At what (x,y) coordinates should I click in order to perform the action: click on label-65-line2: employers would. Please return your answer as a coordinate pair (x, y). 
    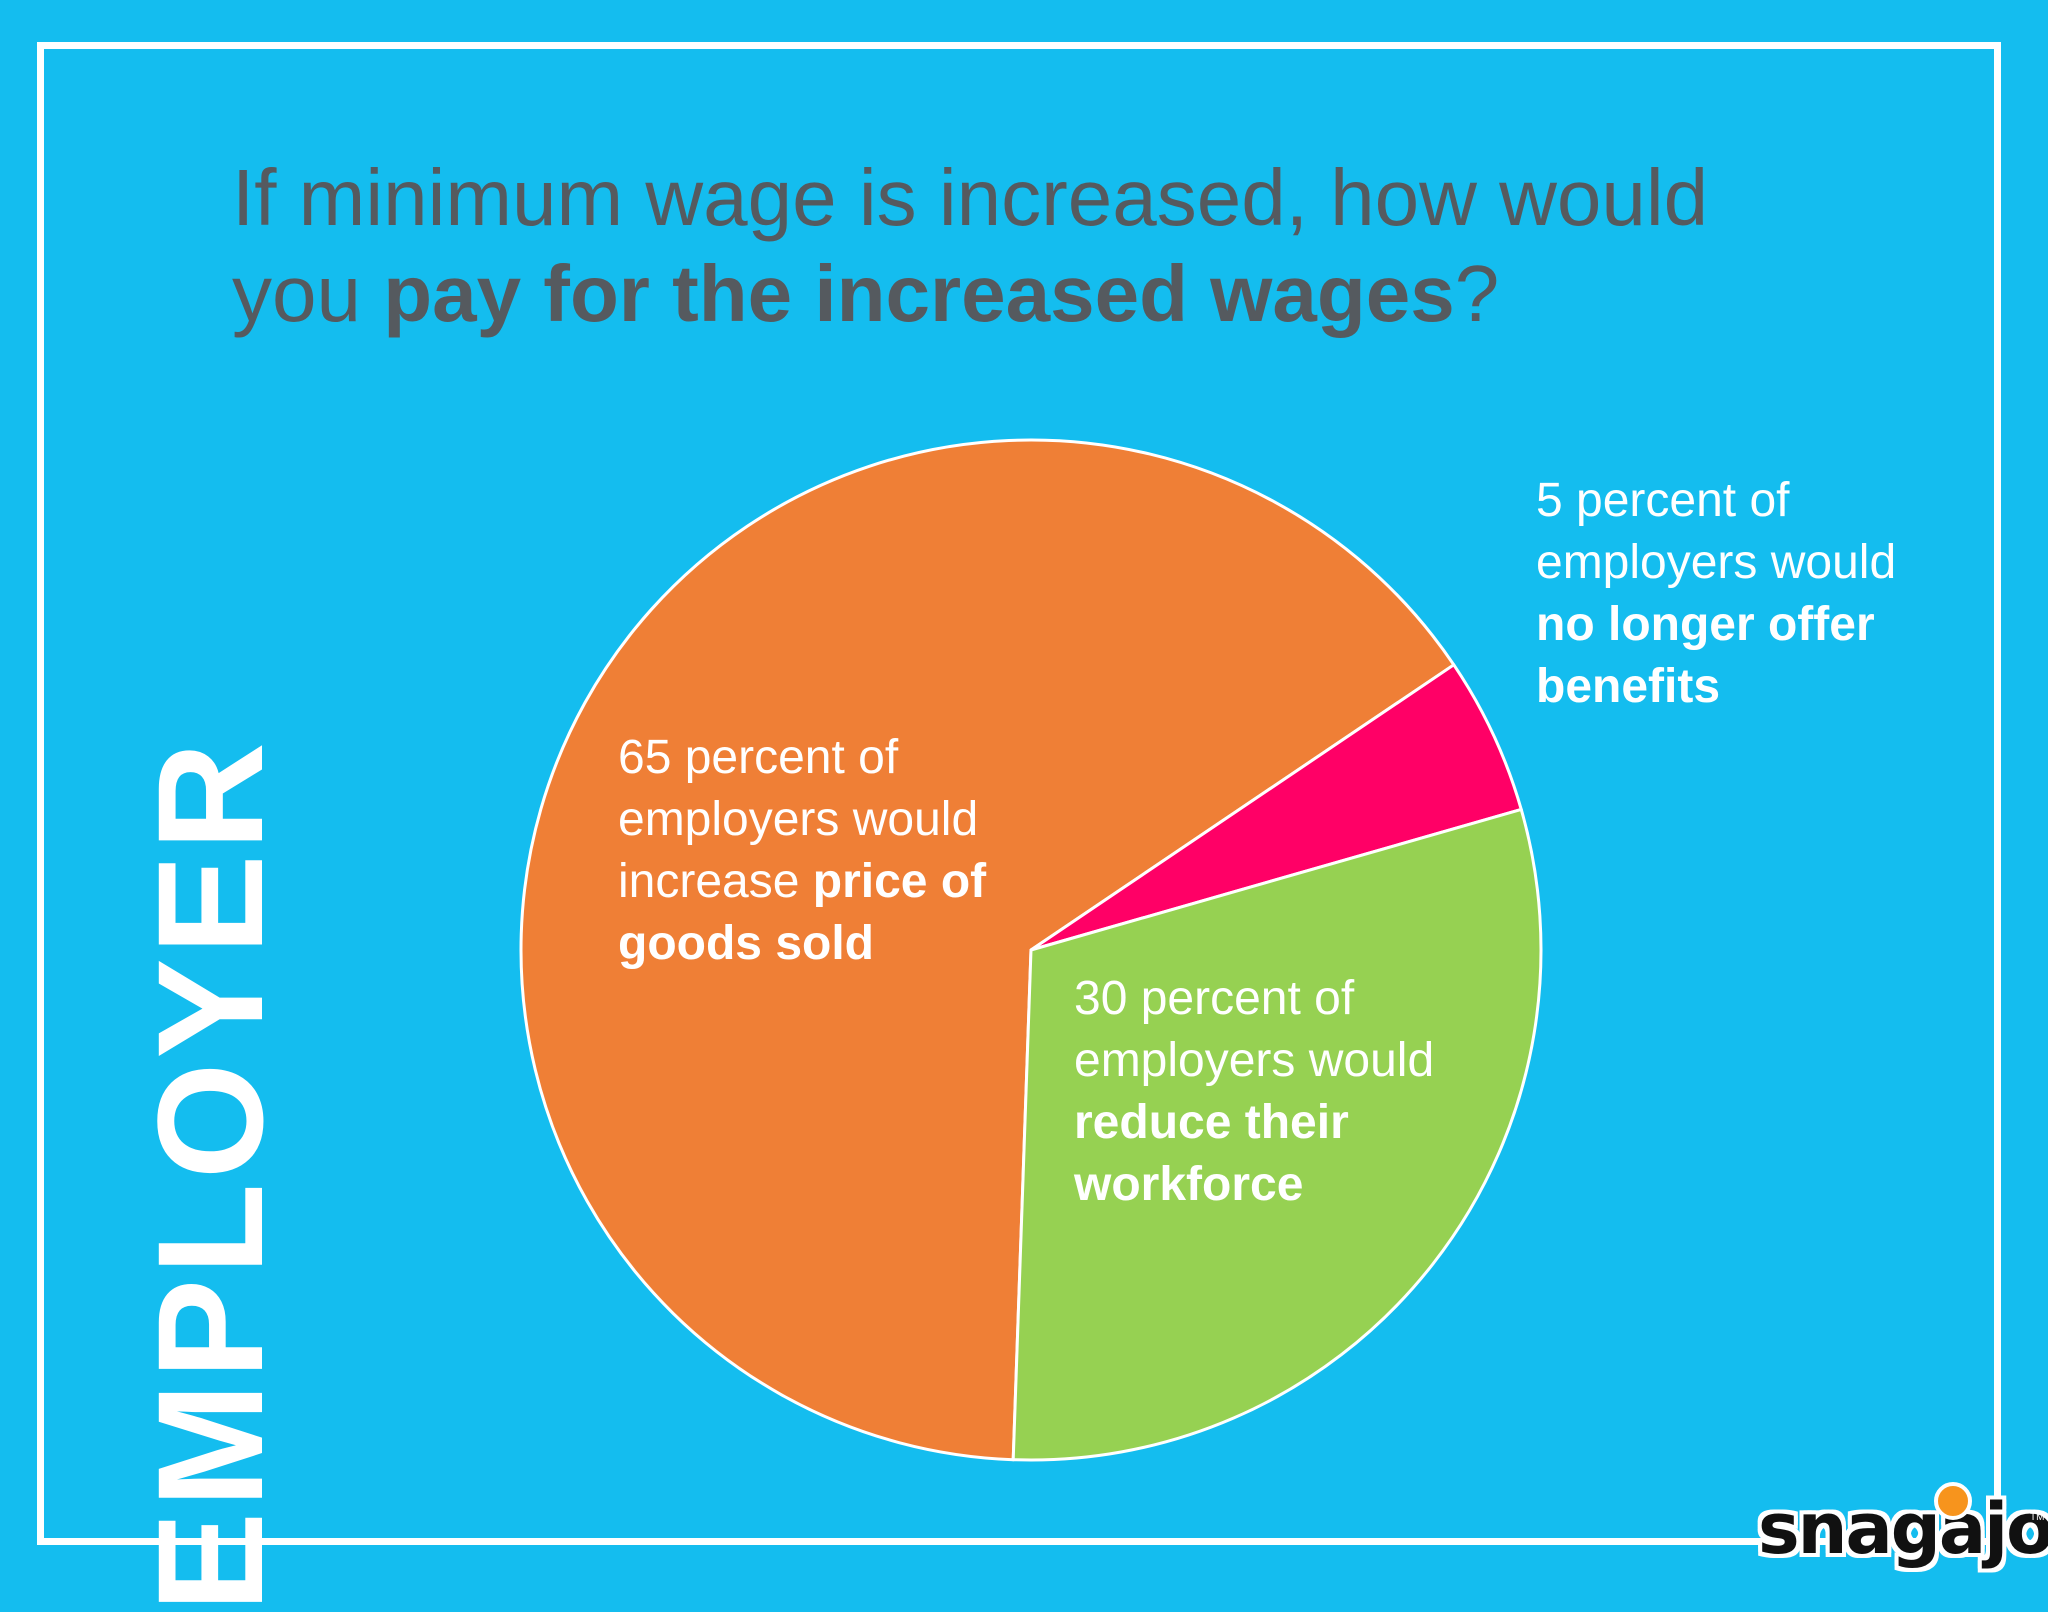
    Looking at the image, I should click on (798, 819).